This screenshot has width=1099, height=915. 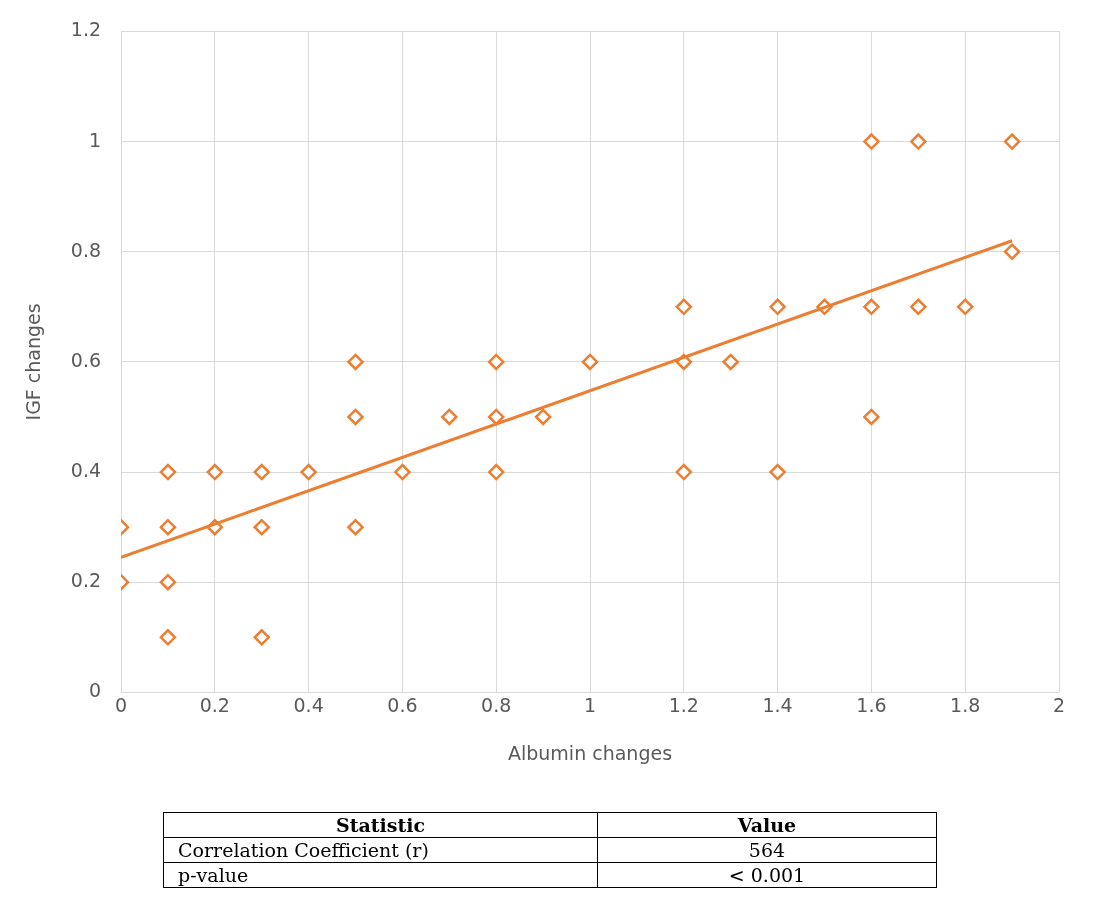 What do you see at coordinates (86, 580) in the screenshot?
I see `y-tick-label: 0.2` at bounding box center [86, 580].